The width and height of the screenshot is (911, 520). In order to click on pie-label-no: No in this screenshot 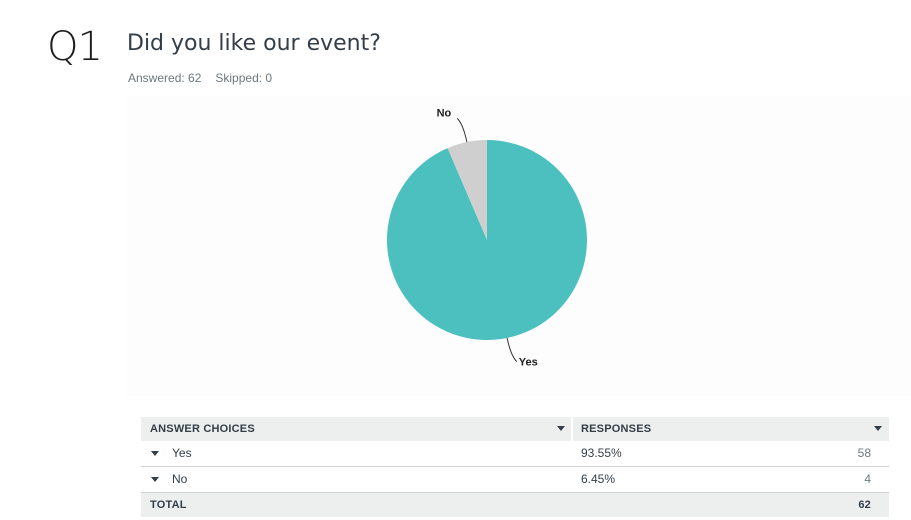, I will do `click(444, 113)`.